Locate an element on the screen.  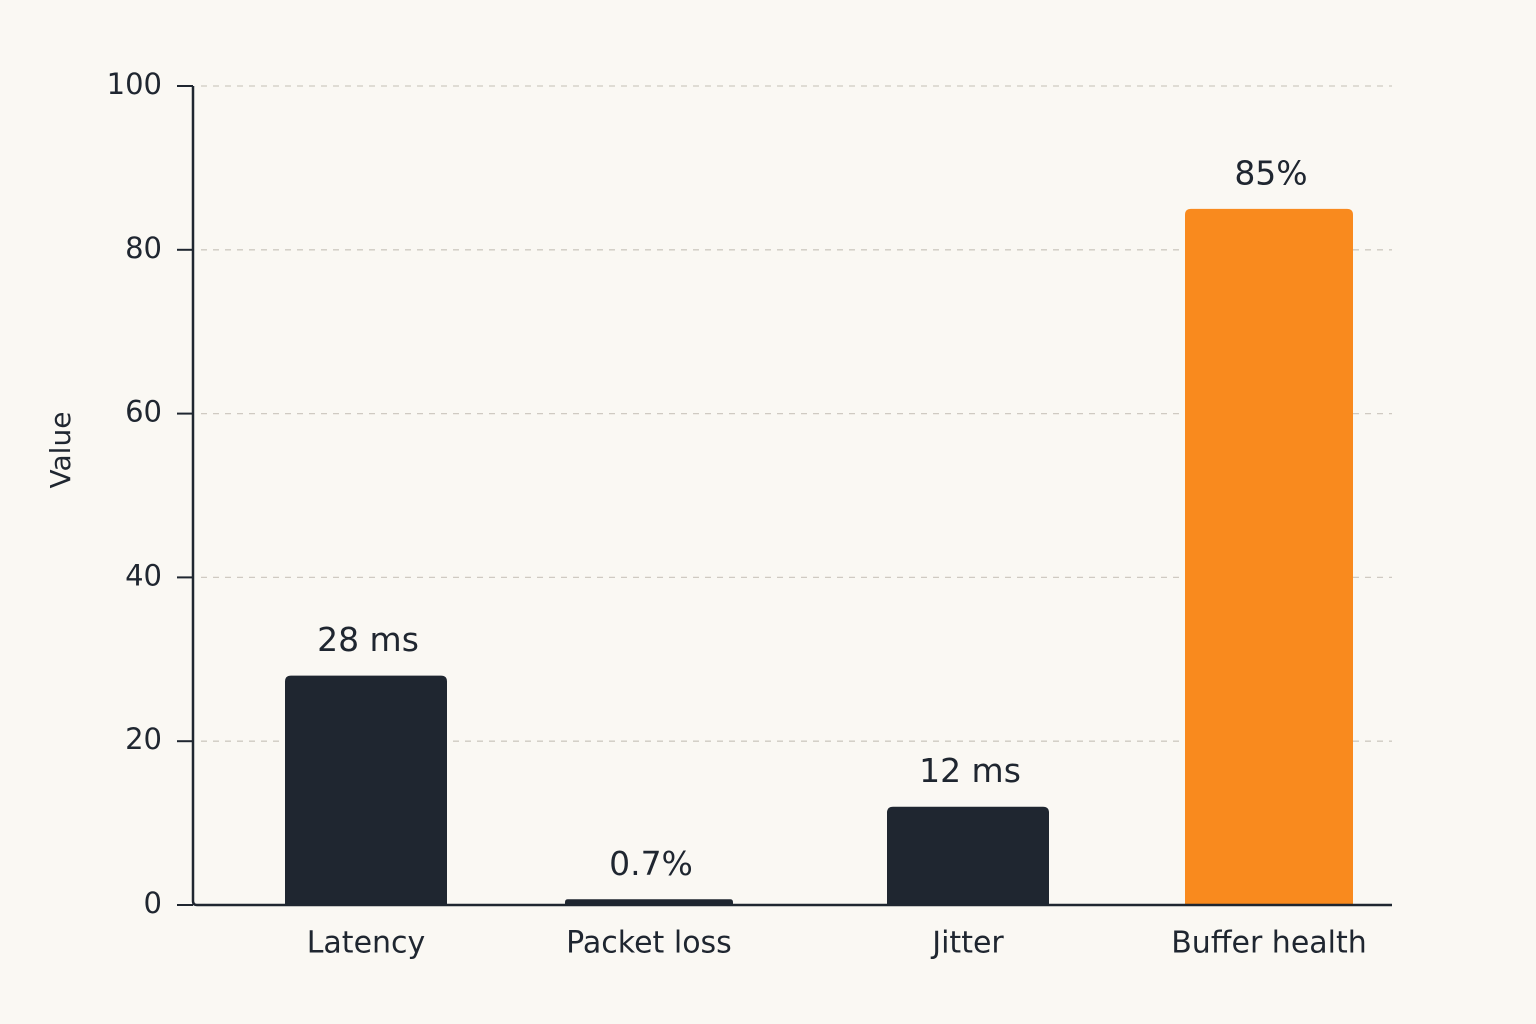
value-label: 28 ms is located at coordinates (368, 639).